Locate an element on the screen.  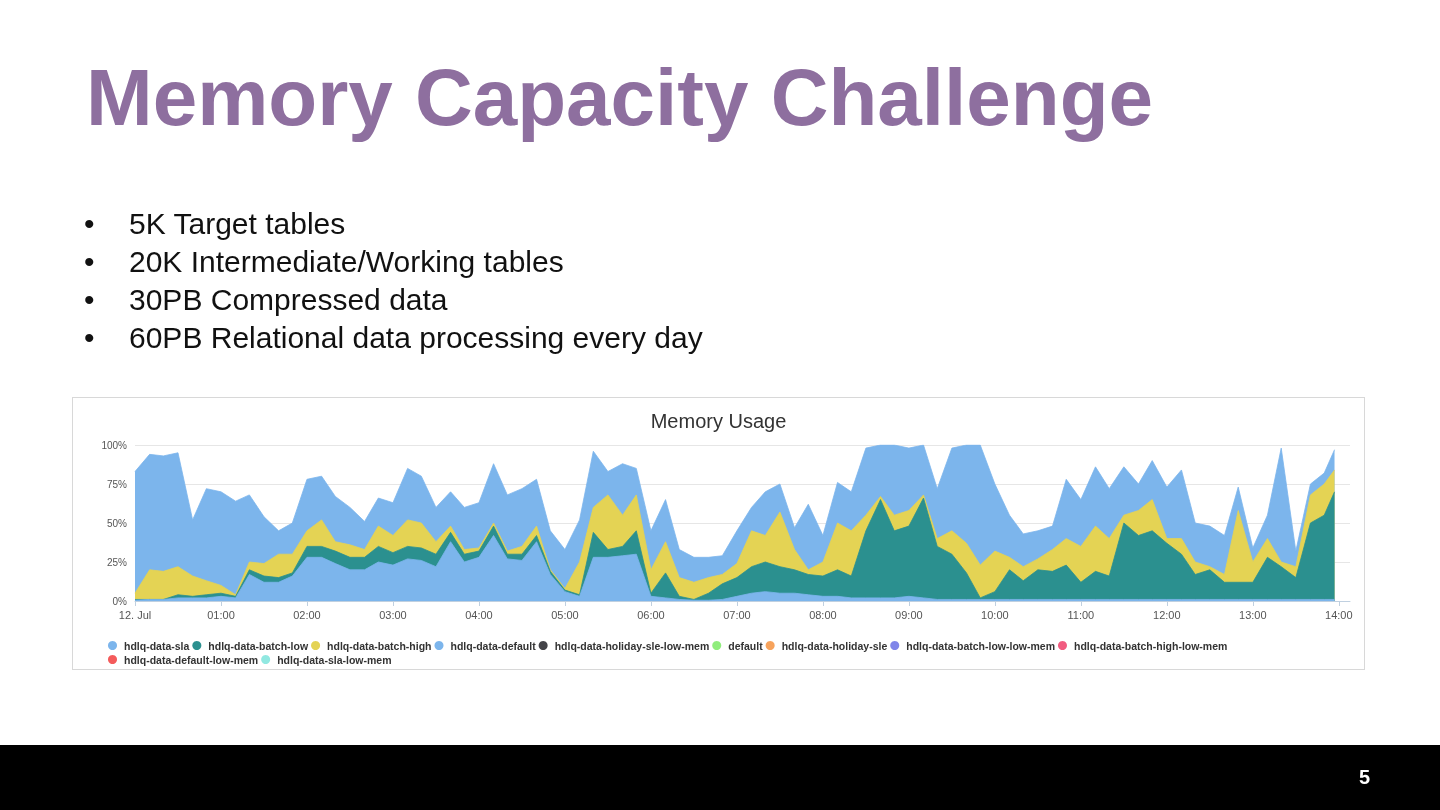
x-tick-label: 01:00 is located at coordinates (221, 614).